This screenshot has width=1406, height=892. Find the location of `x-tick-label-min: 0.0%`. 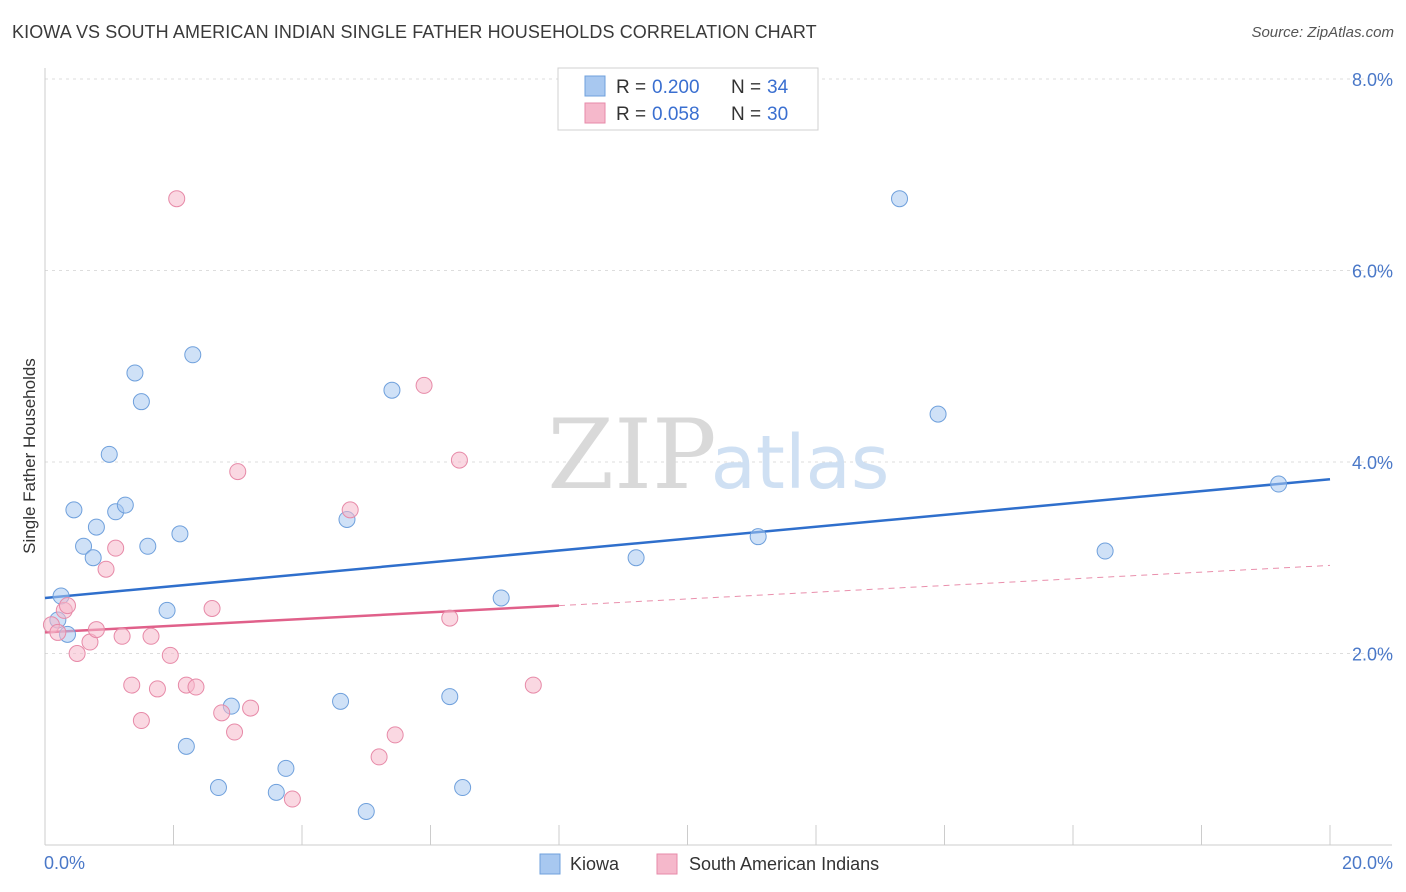

x-tick-label-min: 0.0% is located at coordinates (64, 863).